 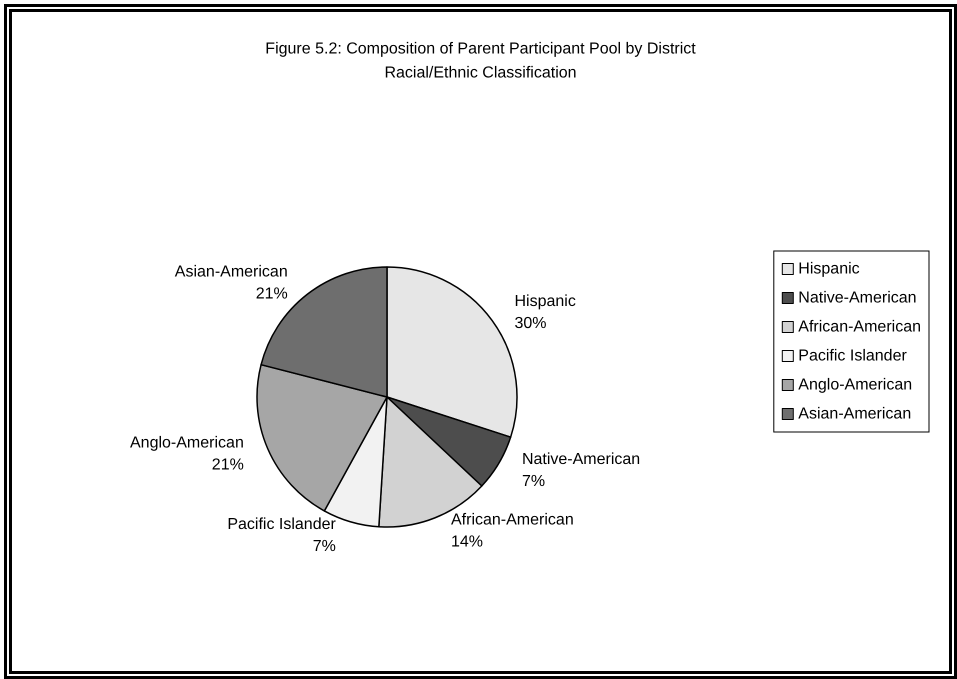 I want to click on data-label: 14%, so click(x=467, y=541).